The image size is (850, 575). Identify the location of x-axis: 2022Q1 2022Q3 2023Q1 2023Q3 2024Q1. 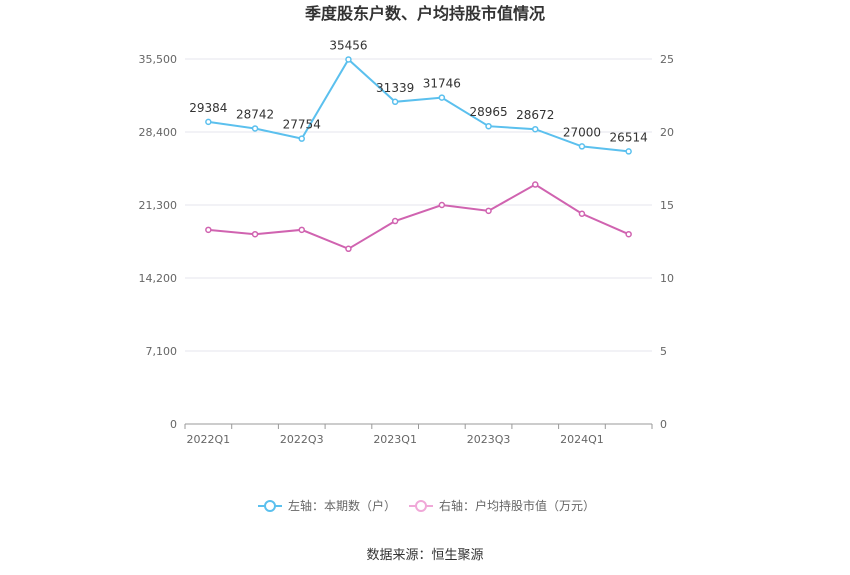
(418, 435).